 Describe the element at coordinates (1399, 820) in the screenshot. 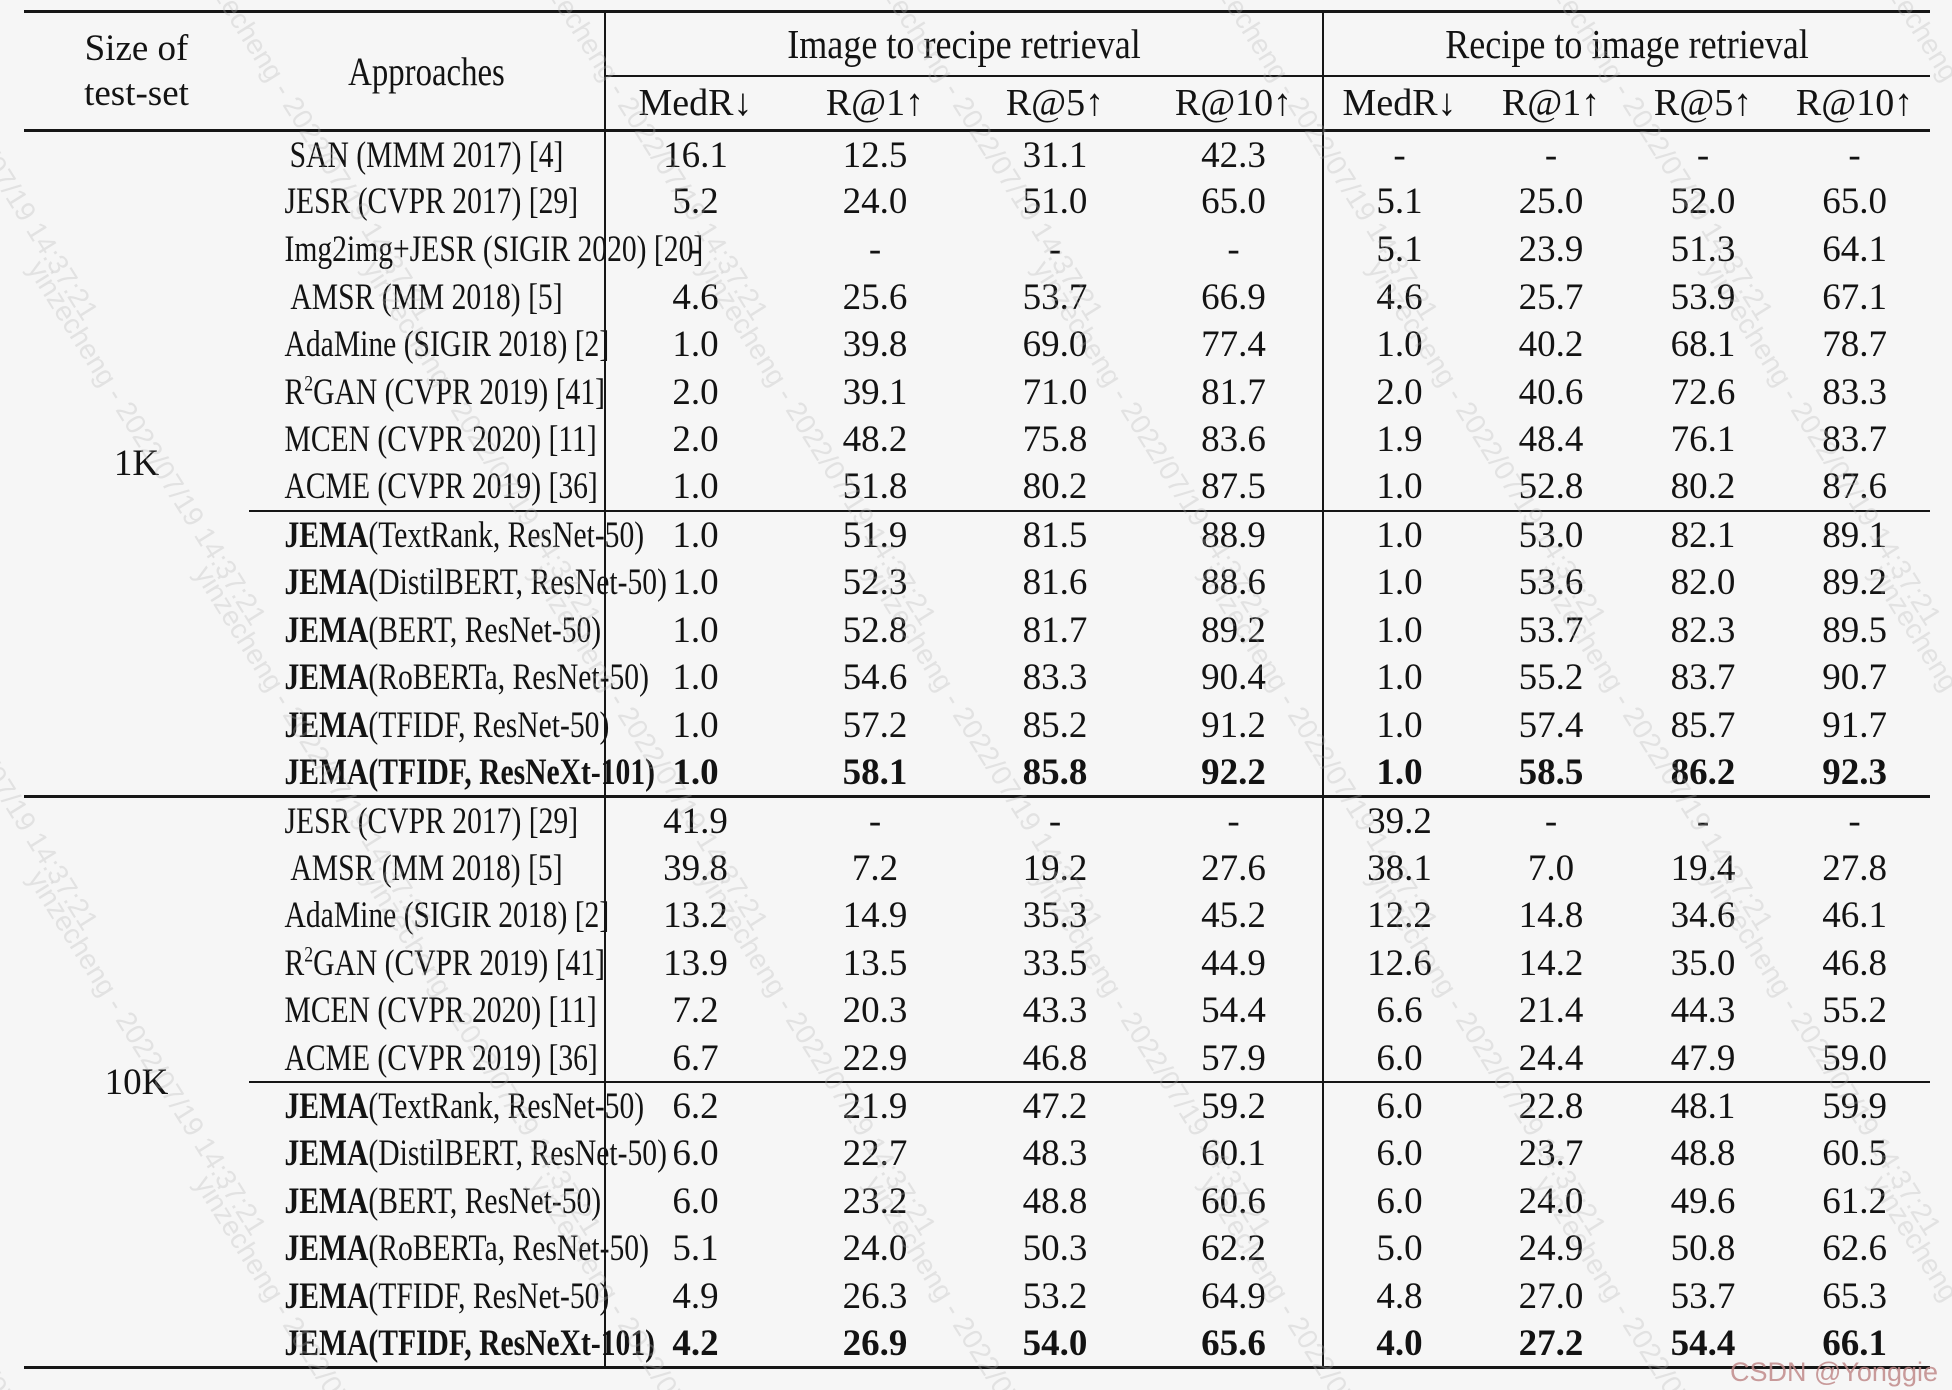

I see `metric-value: 39.2` at that location.